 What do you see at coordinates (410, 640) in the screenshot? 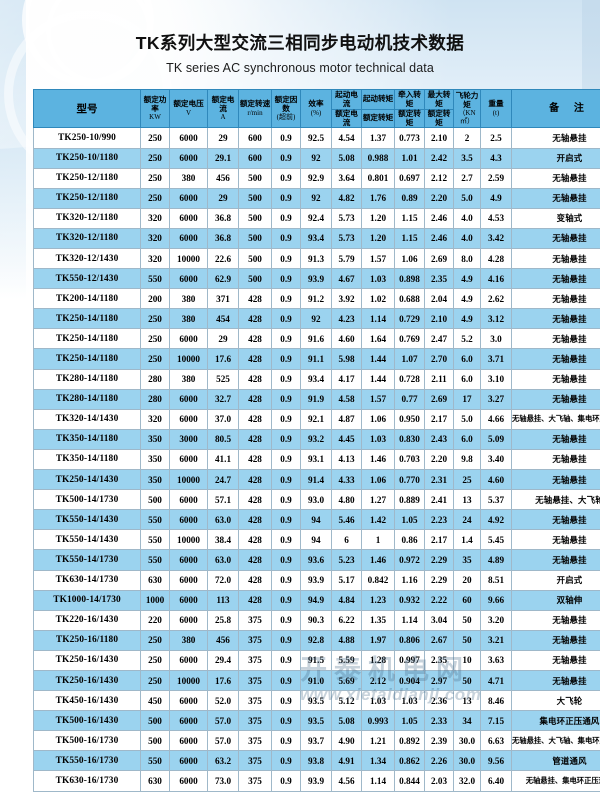
I see `cell-value: 0.806` at bounding box center [410, 640].